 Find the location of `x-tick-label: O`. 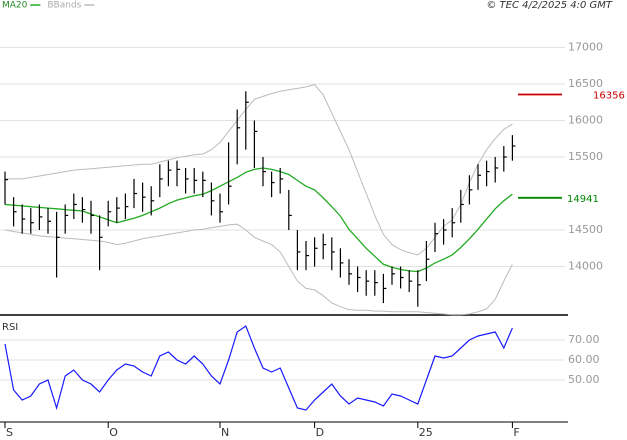

x-tick-label: O is located at coordinates (113, 432).